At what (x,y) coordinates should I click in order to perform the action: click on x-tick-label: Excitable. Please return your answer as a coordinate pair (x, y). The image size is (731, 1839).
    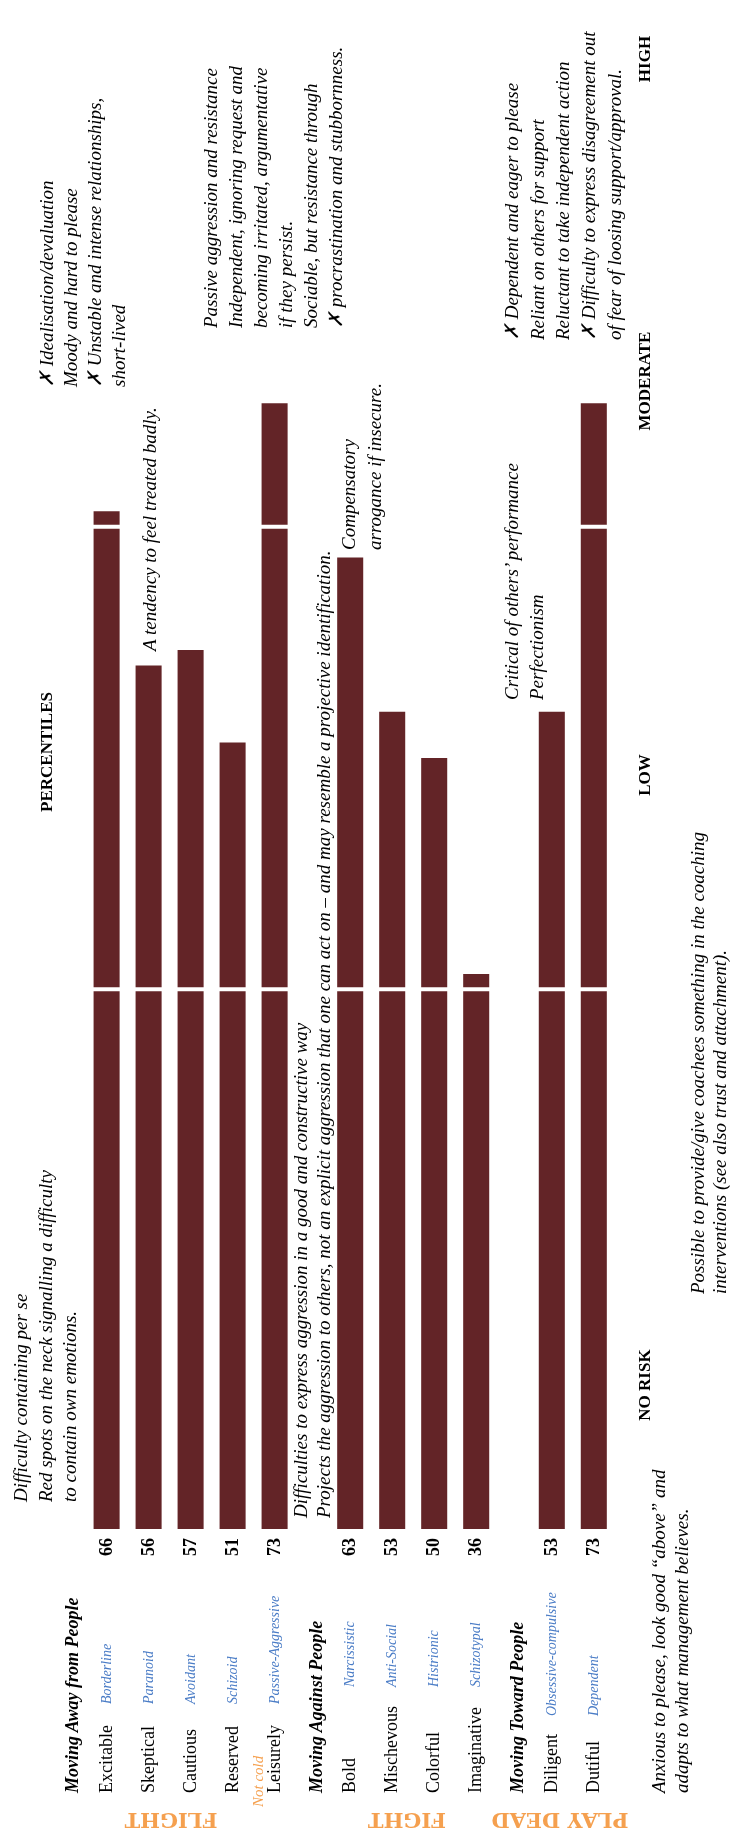
    Looking at the image, I should click on (105, 1759).